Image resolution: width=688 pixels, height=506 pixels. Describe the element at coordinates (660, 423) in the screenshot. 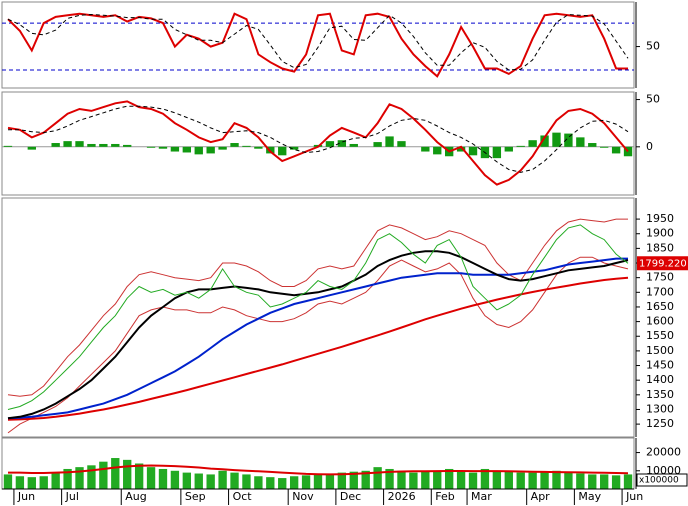

I see `y-tick-label: 1250` at that location.